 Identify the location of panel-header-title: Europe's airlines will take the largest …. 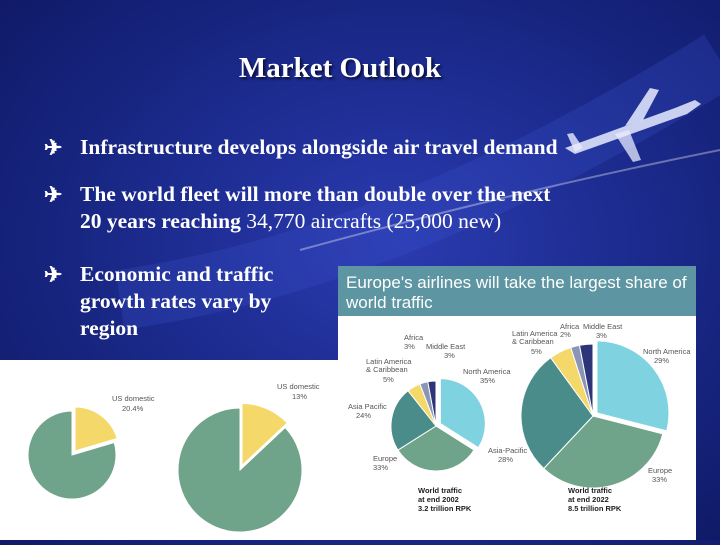
(517, 291).